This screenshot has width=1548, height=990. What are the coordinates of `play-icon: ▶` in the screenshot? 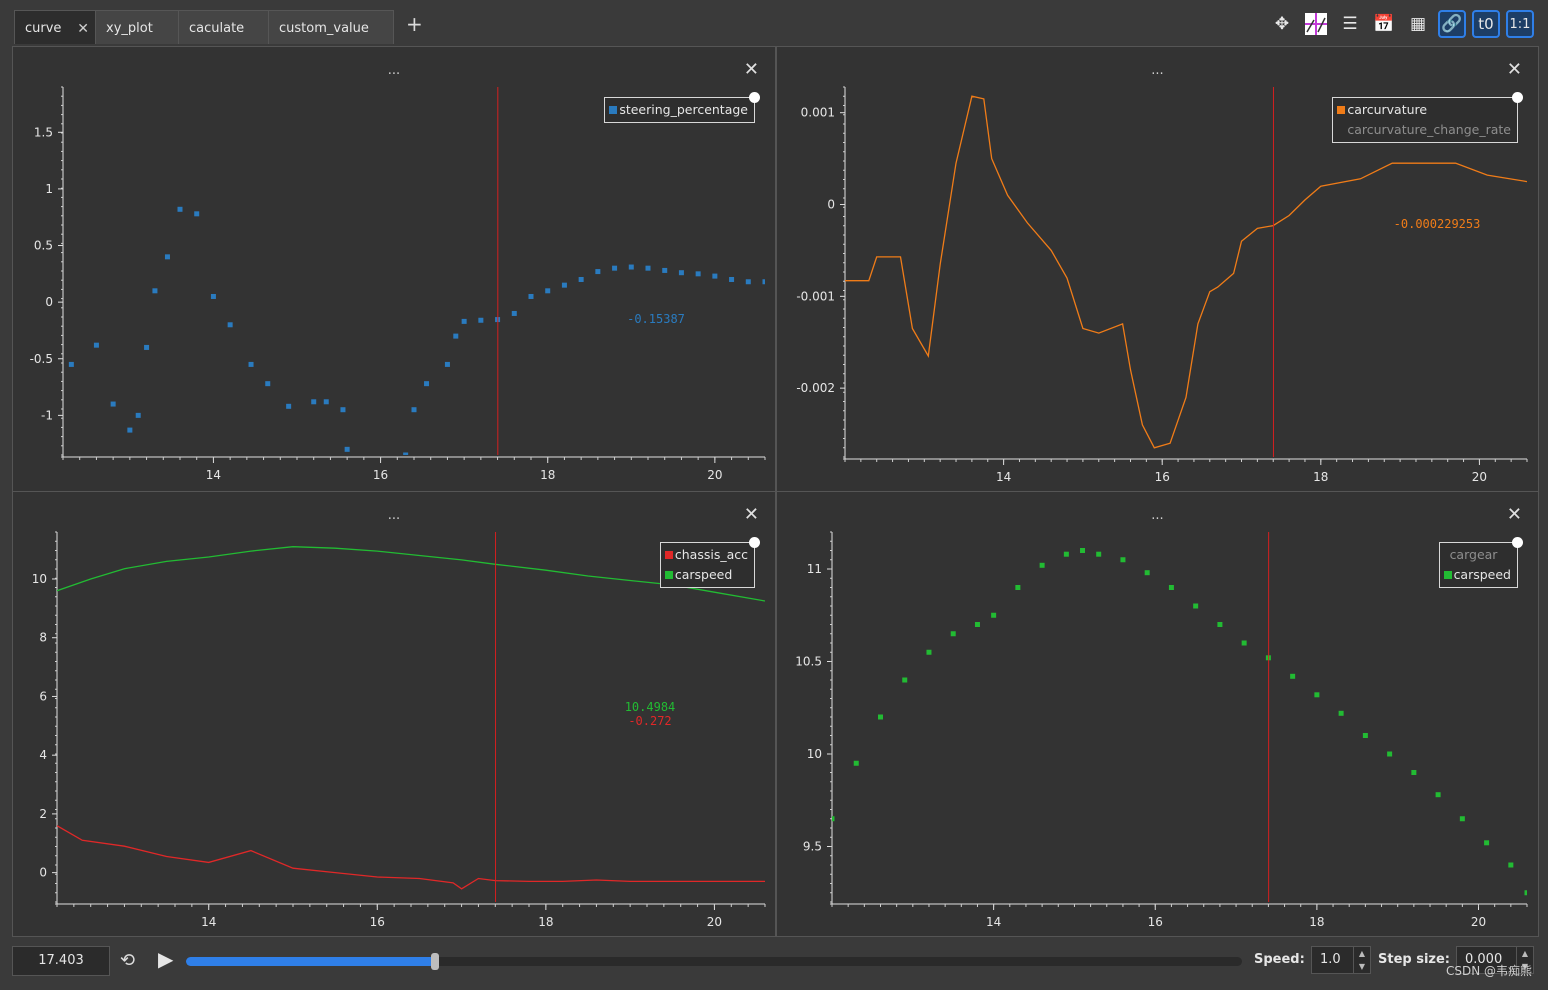 It's located at (166, 959).